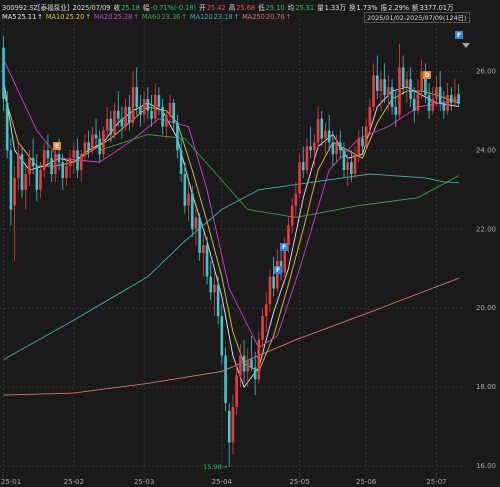  What do you see at coordinates (299, 482) in the screenshot?
I see `x-tick-label: 25-05` at bounding box center [299, 482].